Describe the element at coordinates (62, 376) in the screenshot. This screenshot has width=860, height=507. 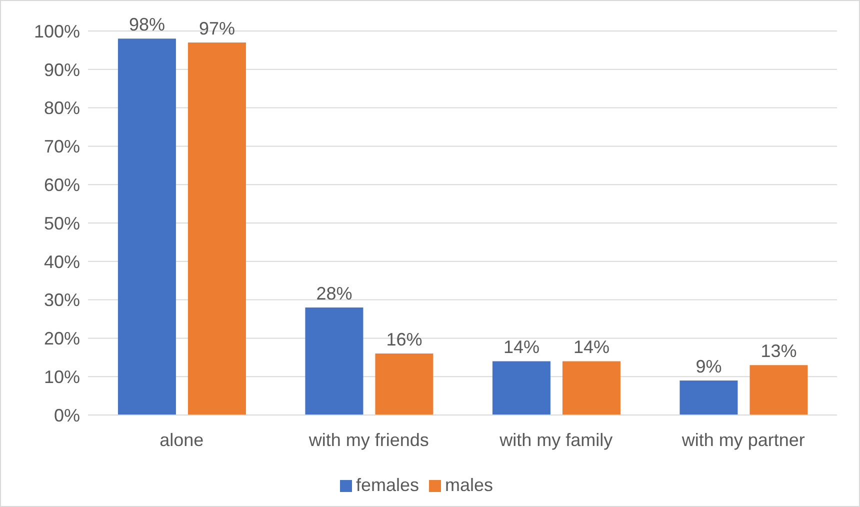
I see `y-tick-label: 10%` at that location.